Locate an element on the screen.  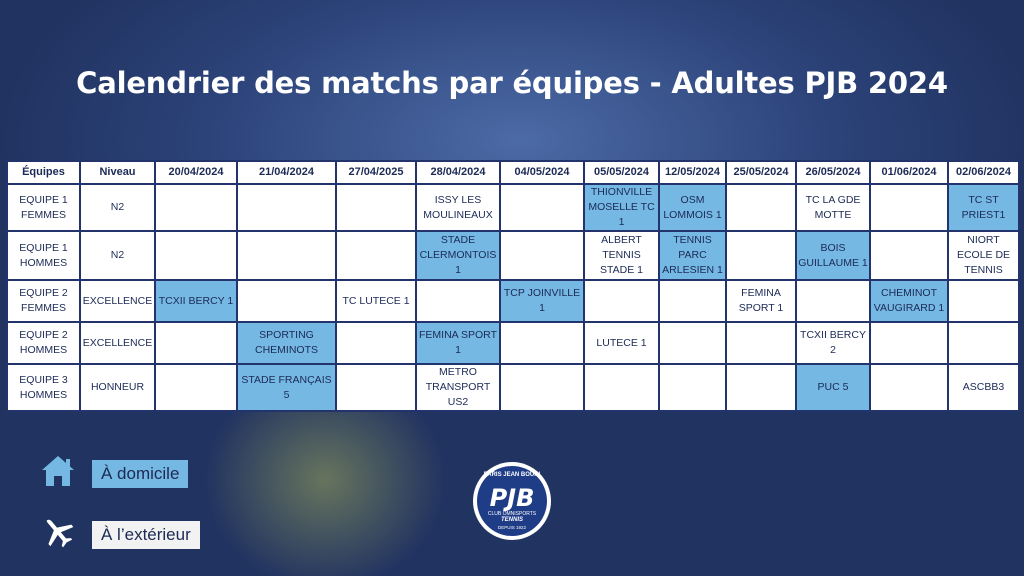
match-cell: LUTECE 1 is located at coordinates (621, 343).